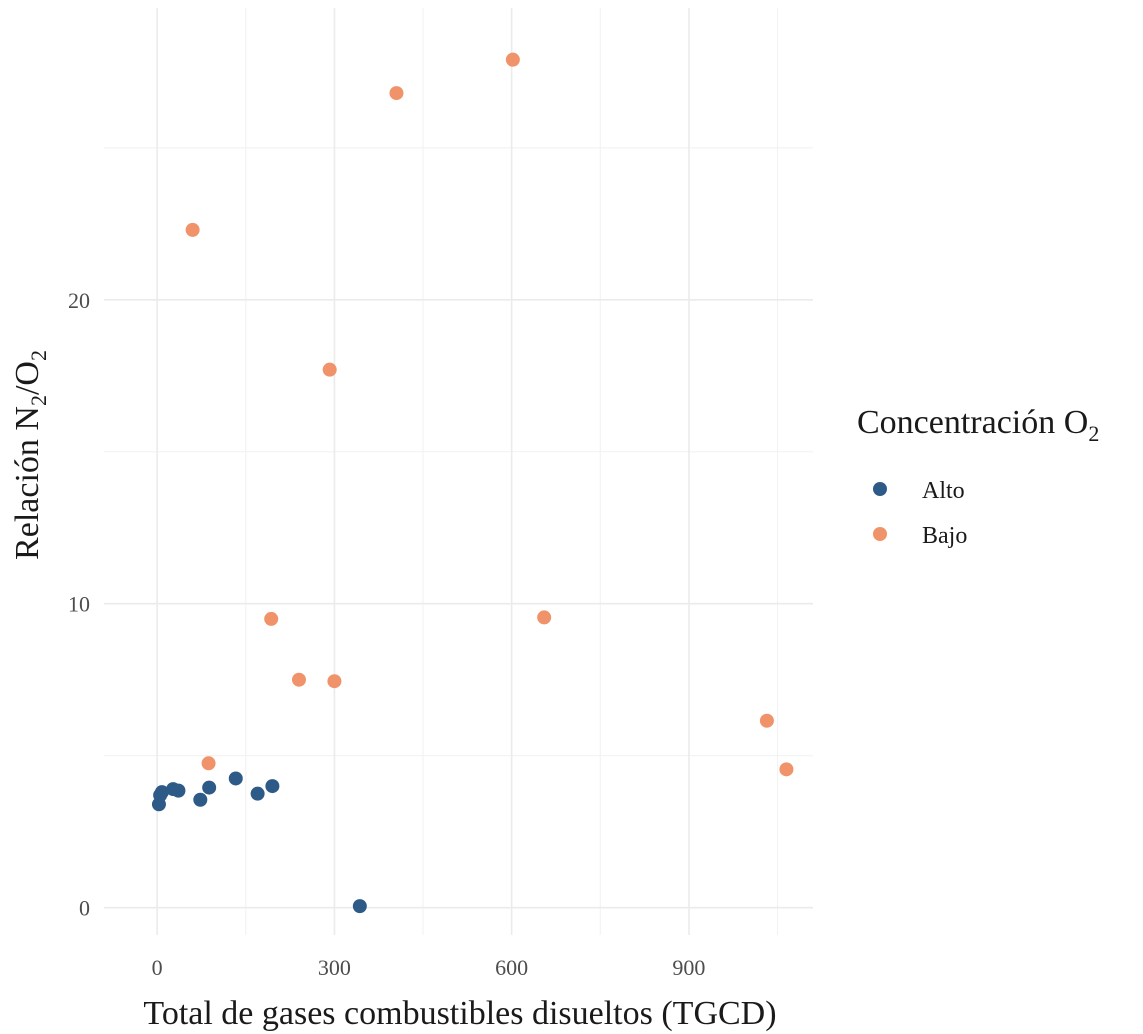  I want to click on x-tick-label: 0, so click(157, 967).